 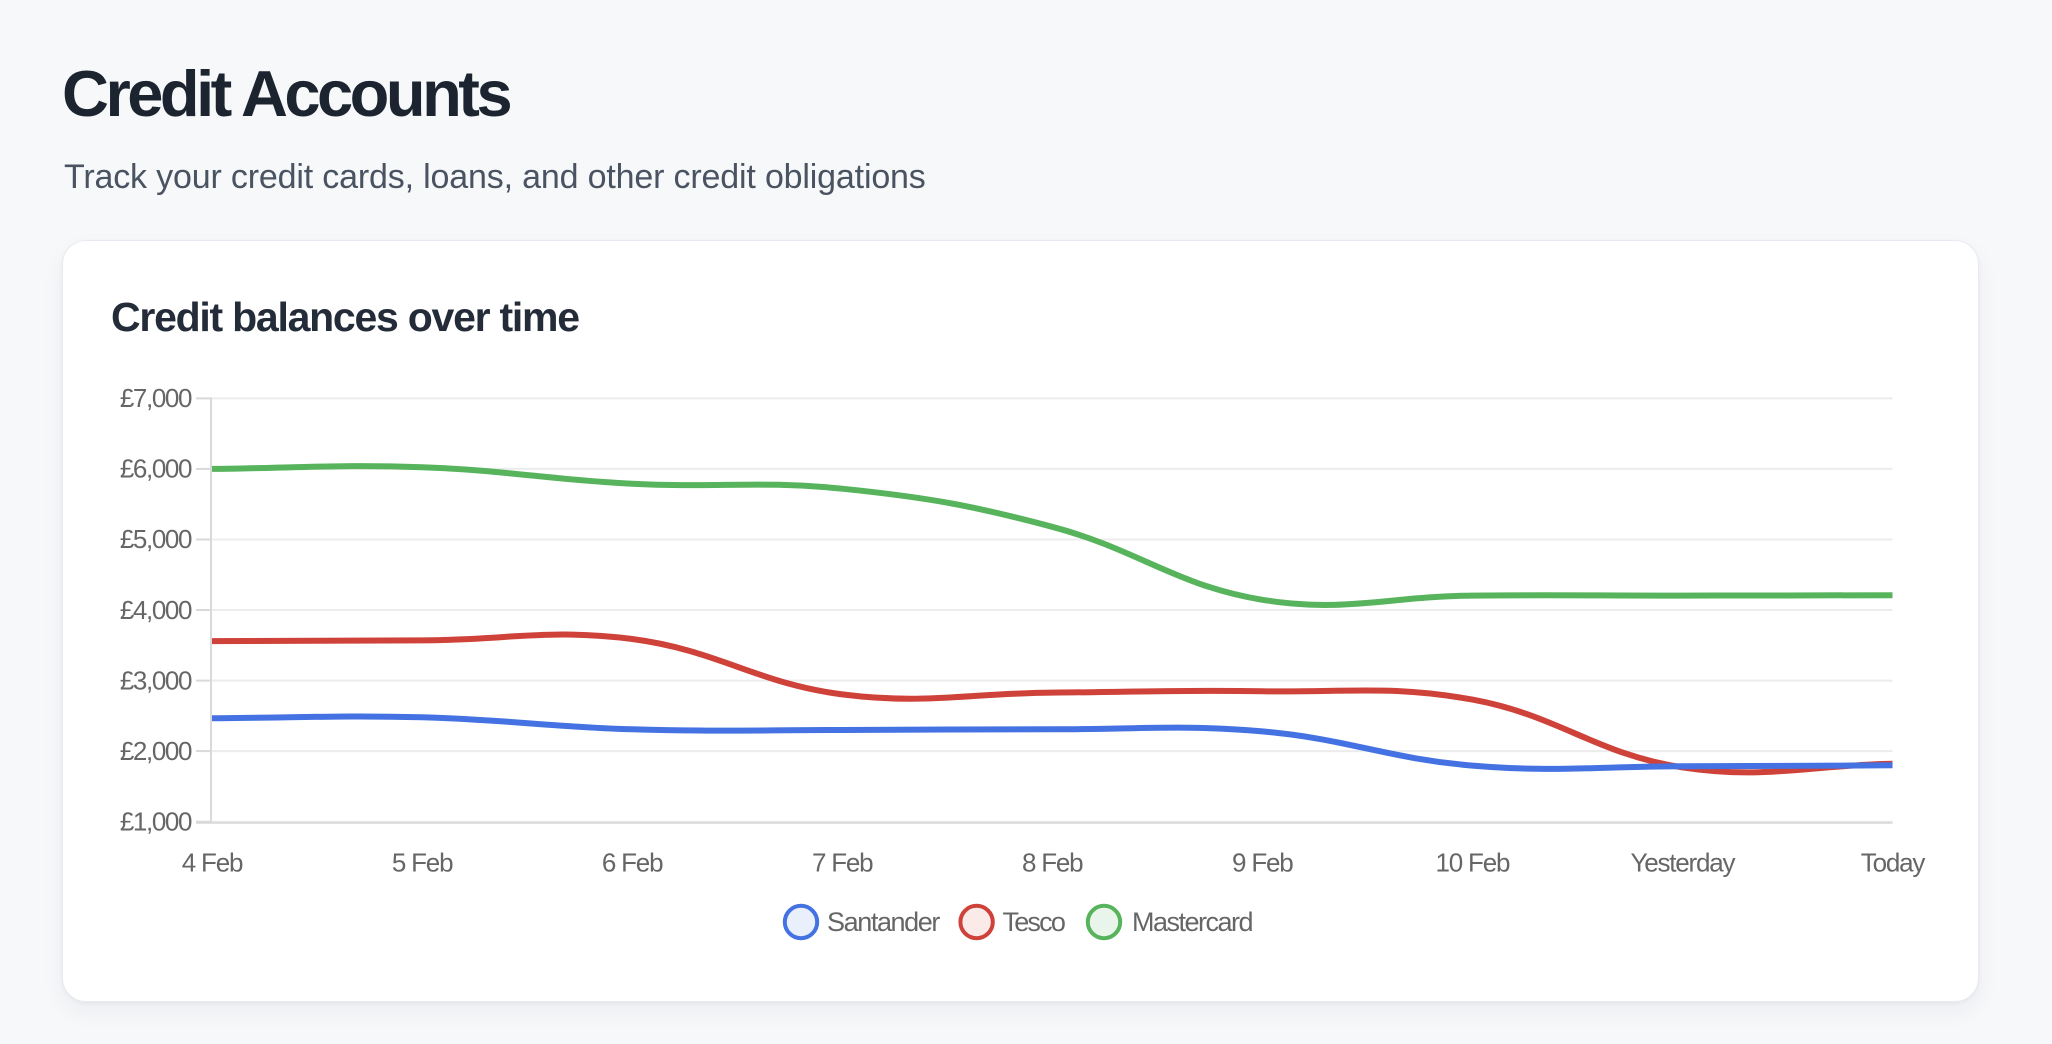 What do you see at coordinates (156, 610) in the screenshot?
I see `svg-text: £4,000` at bounding box center [156, 610].